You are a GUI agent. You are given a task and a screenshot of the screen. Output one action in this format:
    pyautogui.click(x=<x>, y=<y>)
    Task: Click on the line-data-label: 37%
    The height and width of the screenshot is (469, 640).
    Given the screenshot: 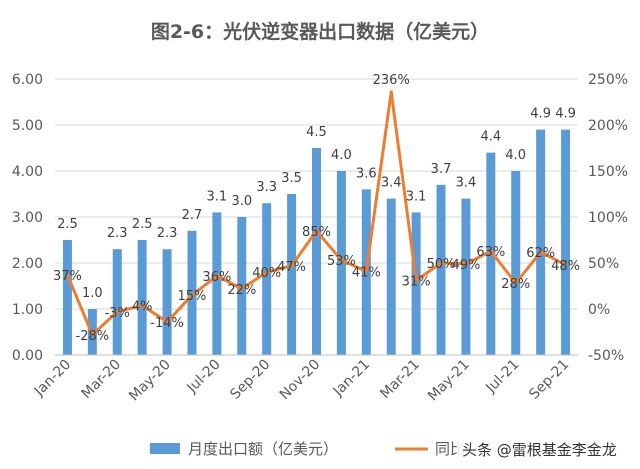 What is the action you would take?
    pyautogui.click(x=67, y=276)
    